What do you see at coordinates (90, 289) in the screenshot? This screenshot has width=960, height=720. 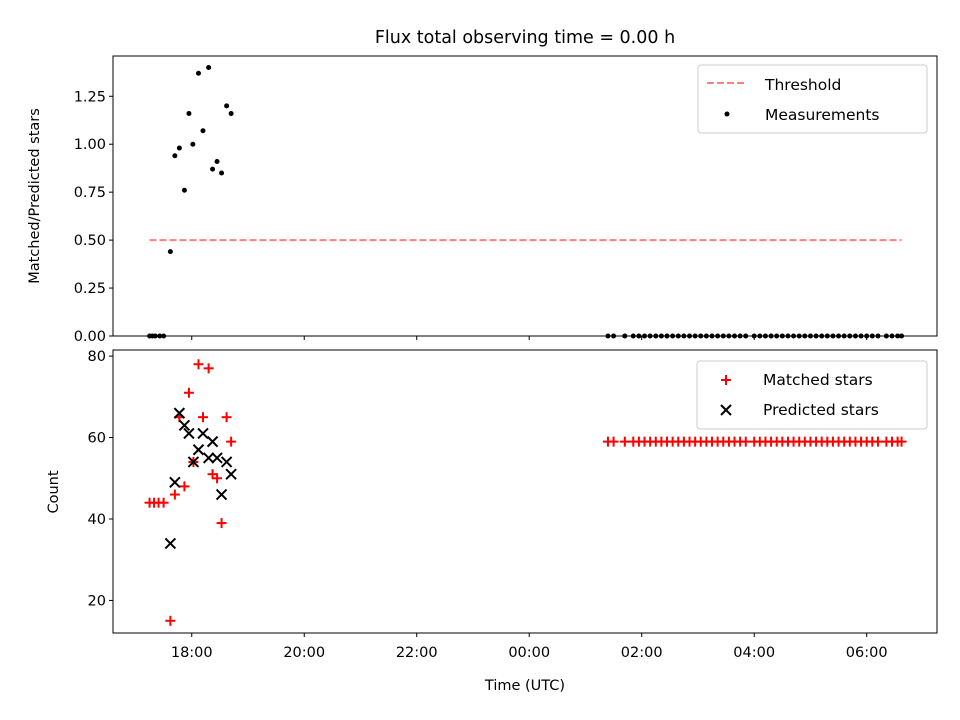 I see `top-ytick-label: 0.25` at bounding box center [90, 289].